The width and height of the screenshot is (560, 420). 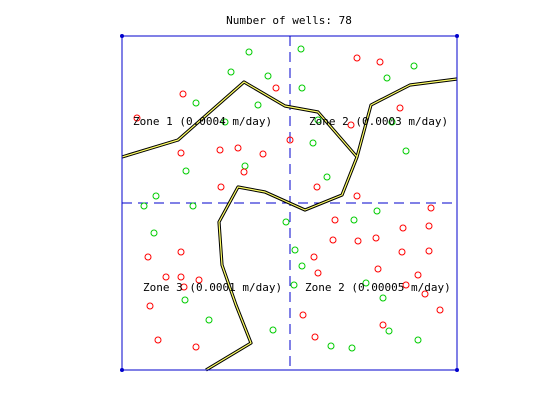 What do you see at coordinates (378, 121) in the screenshot?
I see `zone-2-north-label: Zone 2 (0.0003 m/day)` at bounding box center [378, 121].